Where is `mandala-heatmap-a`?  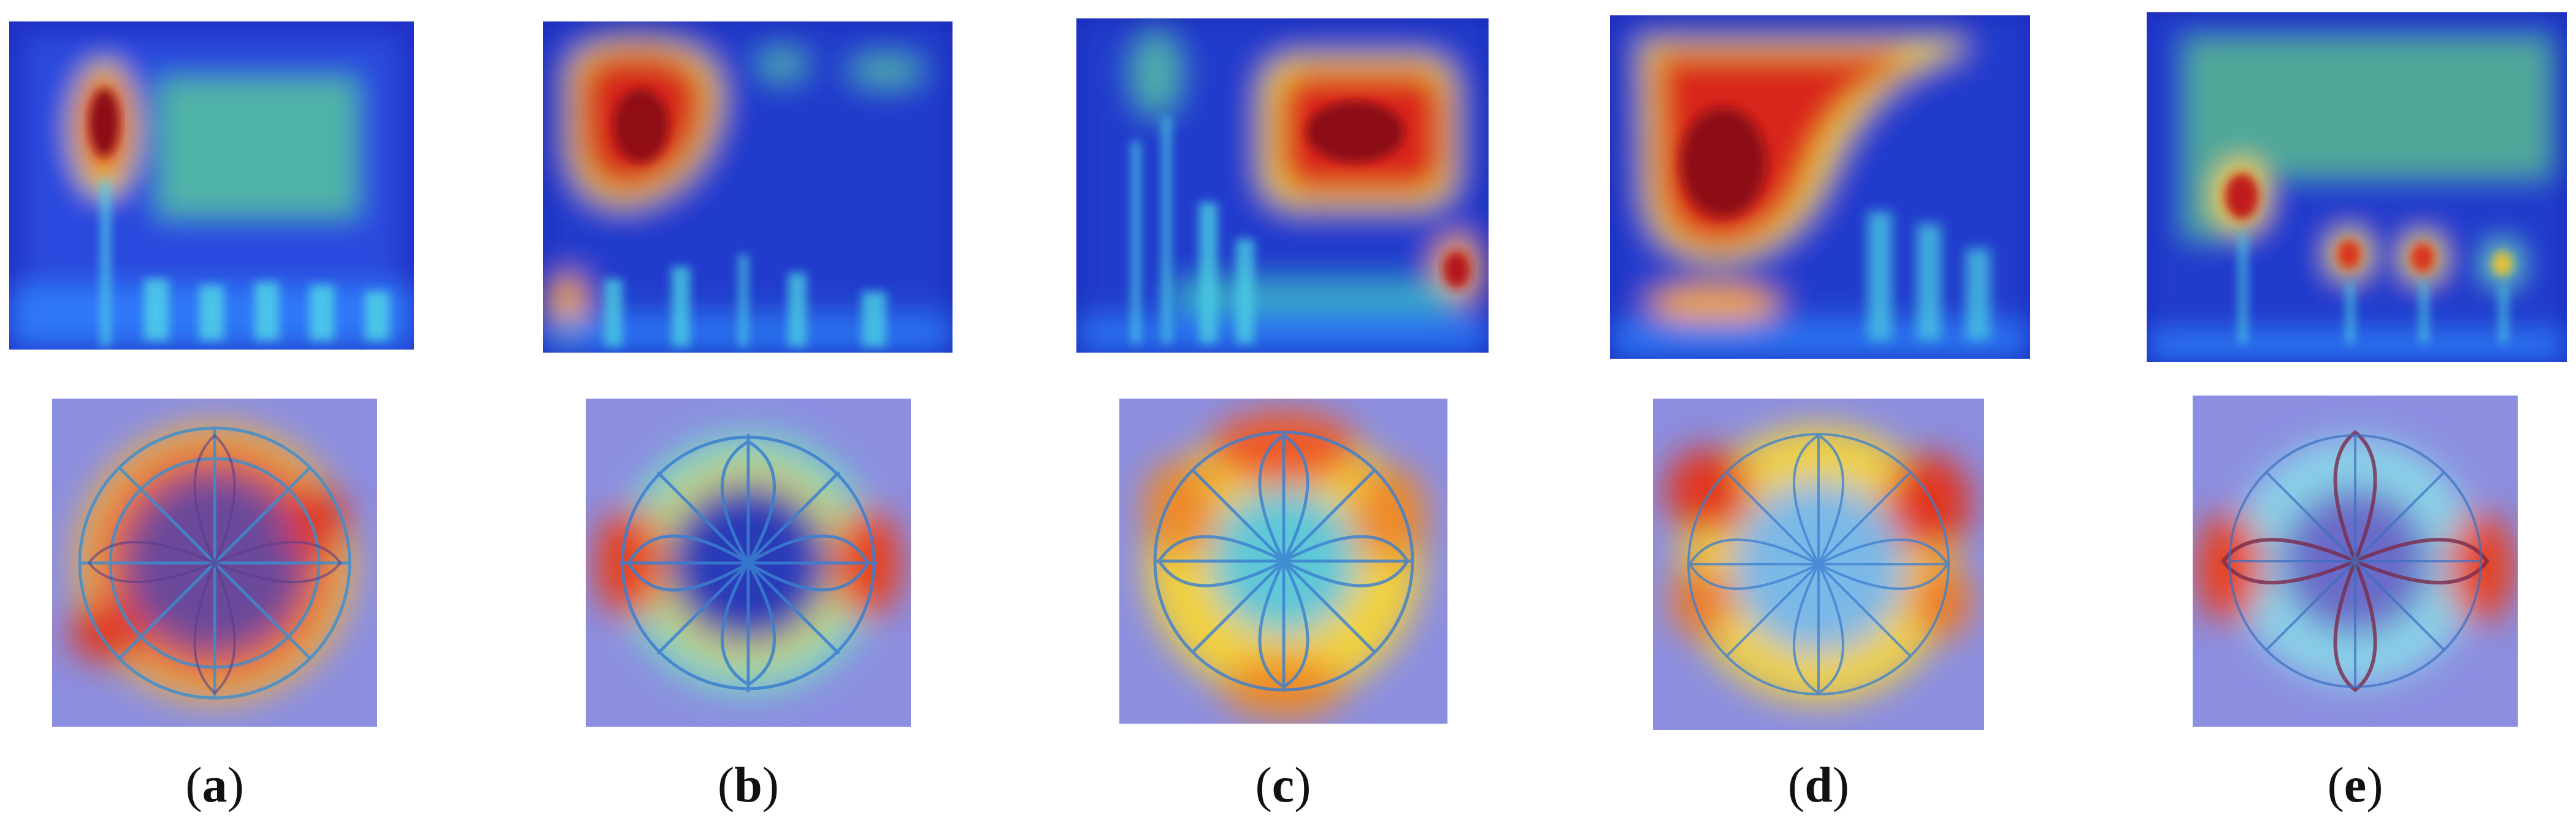
mandala-heatmap-a is located at coordinates (214, 563).